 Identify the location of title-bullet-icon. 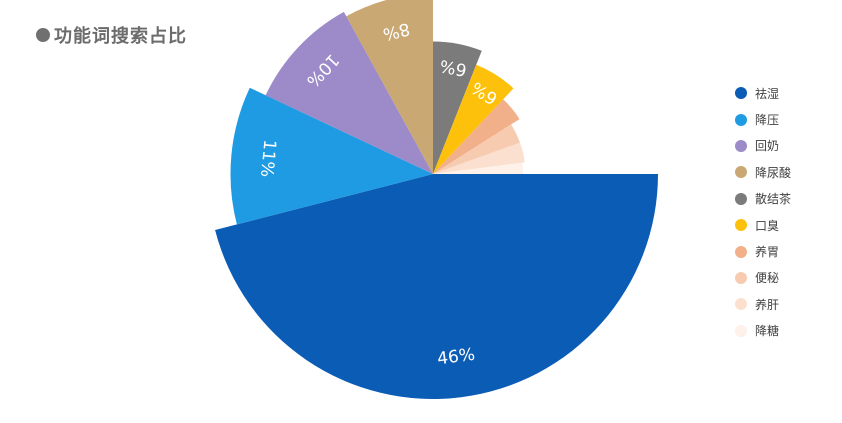
(43, 35).